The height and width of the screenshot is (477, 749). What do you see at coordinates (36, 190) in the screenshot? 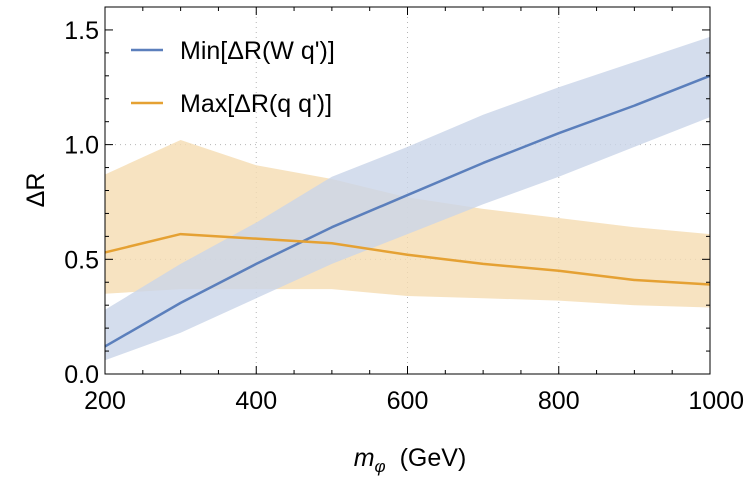
I see `y-axis-label: ΔR` at bounding box center [36, 190].